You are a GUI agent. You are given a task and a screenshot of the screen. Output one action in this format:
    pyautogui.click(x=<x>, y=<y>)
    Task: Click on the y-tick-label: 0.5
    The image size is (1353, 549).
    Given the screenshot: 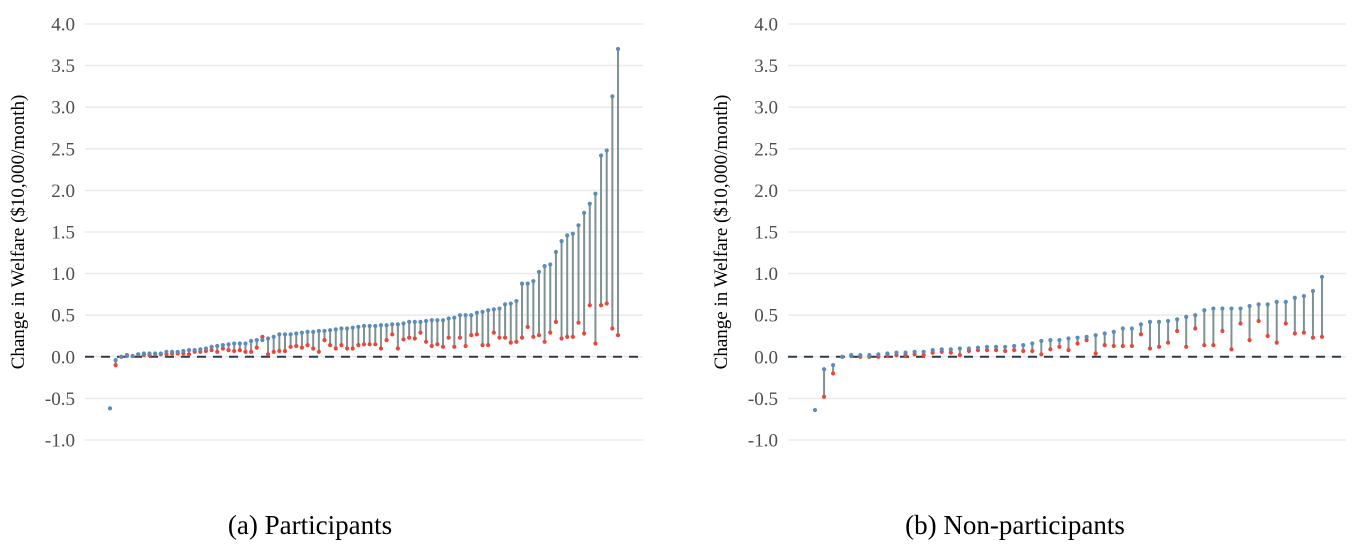 What is the action you would take?
    pyautogui.click(x=63, y=316)
    